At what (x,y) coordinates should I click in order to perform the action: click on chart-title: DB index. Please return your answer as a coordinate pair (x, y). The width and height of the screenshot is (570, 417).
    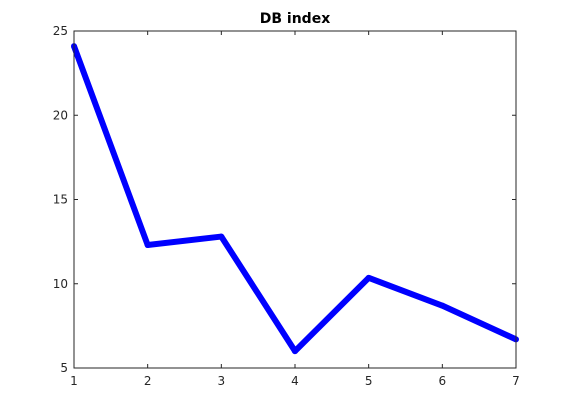
    Looking at the image, I should click on (295, 19).